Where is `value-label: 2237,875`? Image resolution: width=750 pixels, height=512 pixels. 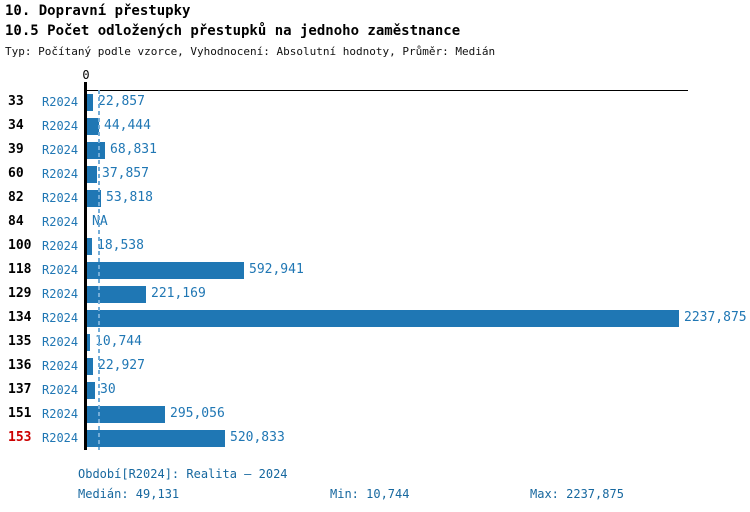 value-label: 2237,875 is located at coordinates (715, 317).